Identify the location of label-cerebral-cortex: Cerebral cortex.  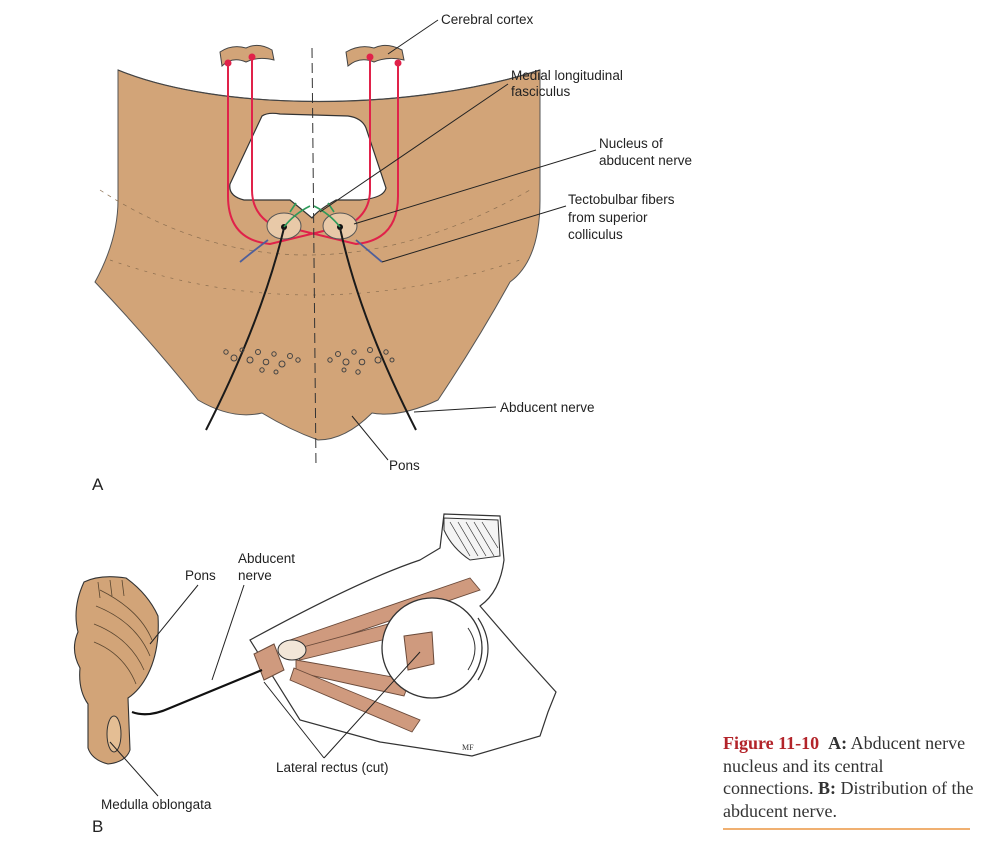
(487, 19).